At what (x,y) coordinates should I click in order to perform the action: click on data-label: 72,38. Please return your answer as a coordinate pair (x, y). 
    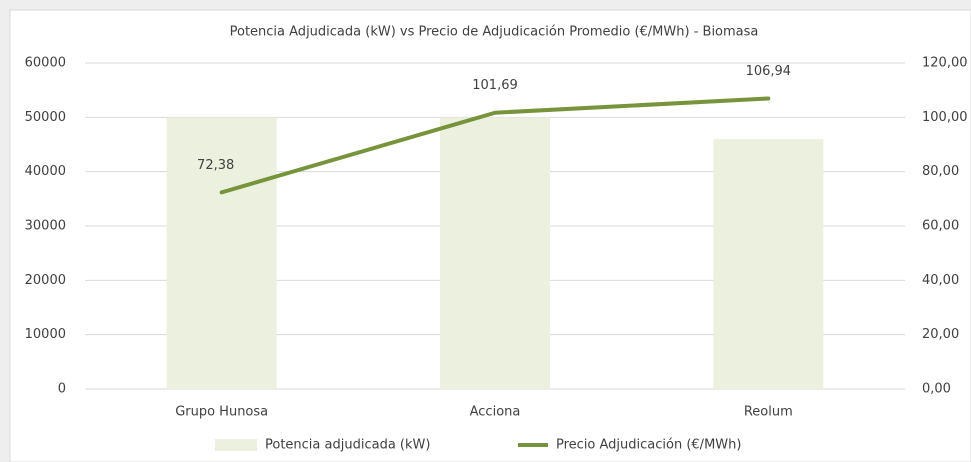
    Looking at the image, I should click on (215, 165).